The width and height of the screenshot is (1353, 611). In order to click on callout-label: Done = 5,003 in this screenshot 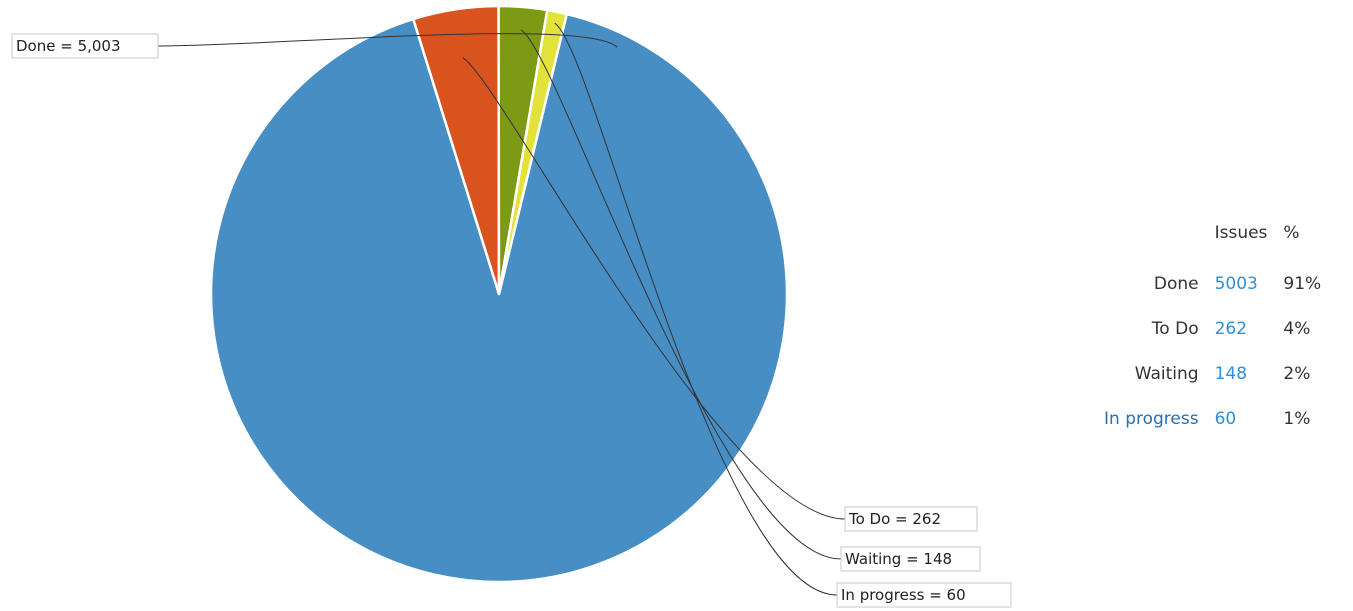, I will do `click(68, 46)`.